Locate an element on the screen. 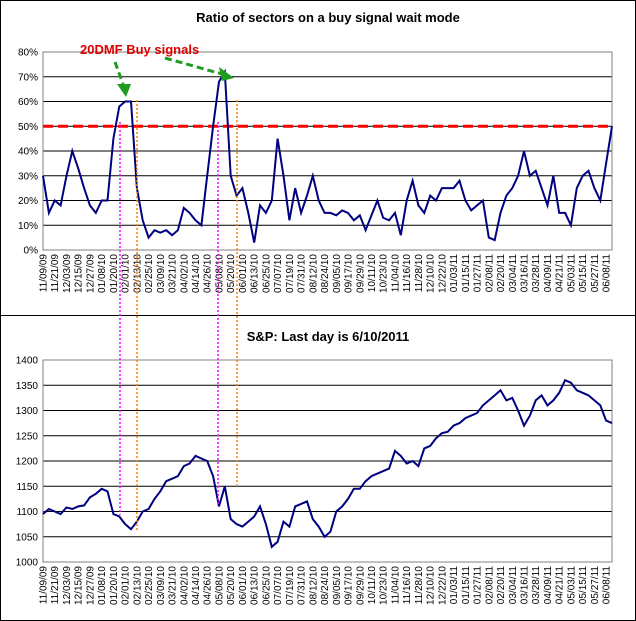 The width and height of the screenshot is (636, 621). x-tick-label: 03/04/11 is located at coordinates (513, 585).